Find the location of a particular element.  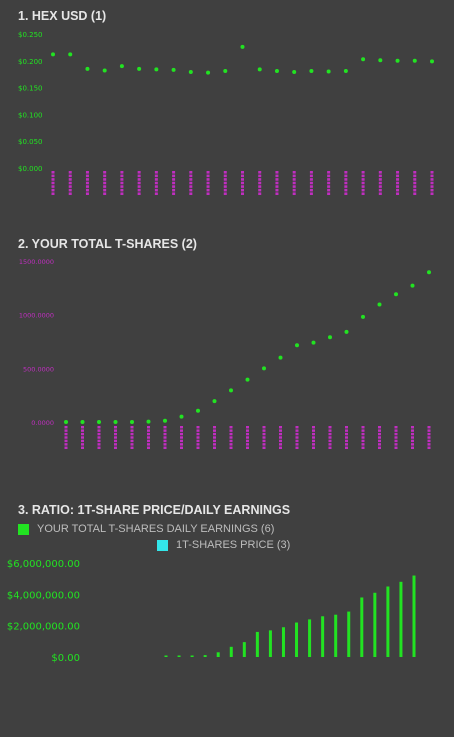

y-tick-label: 0.0000 is located at coordinates (42, 423).